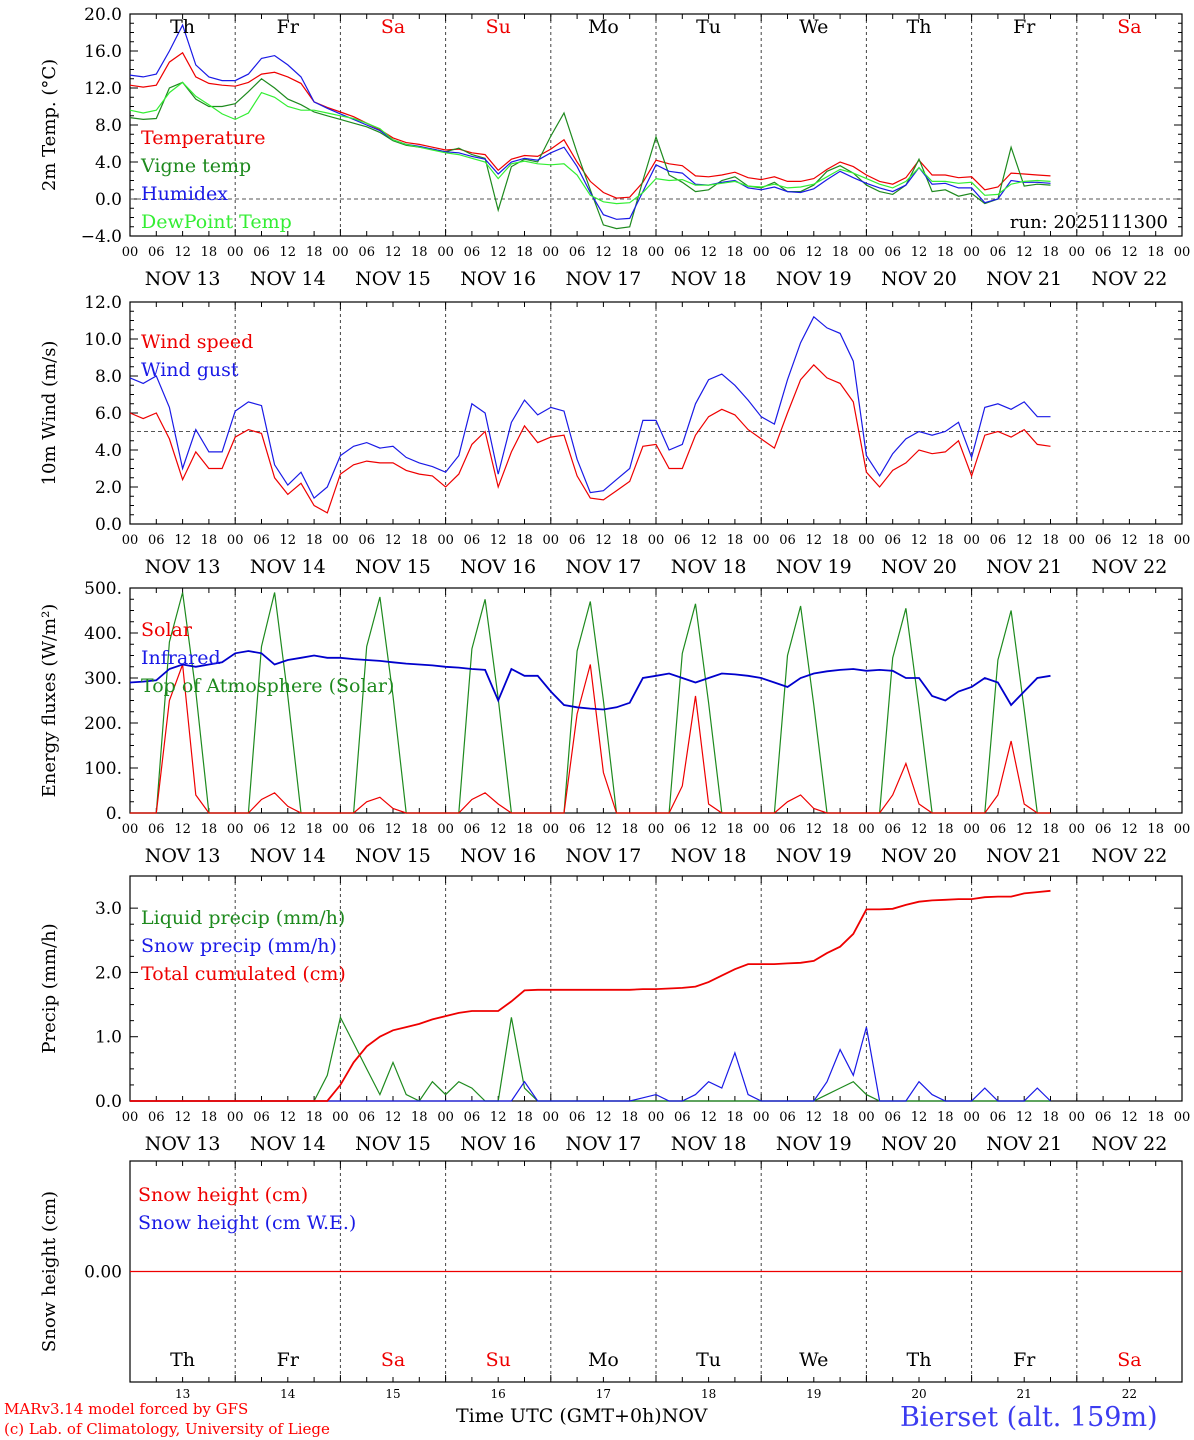 This screenshot has width=1194, height=1440. Describe the element at coordinates (103, 769) in the screenshot. I see `y-tick-label: 100.` at that location.